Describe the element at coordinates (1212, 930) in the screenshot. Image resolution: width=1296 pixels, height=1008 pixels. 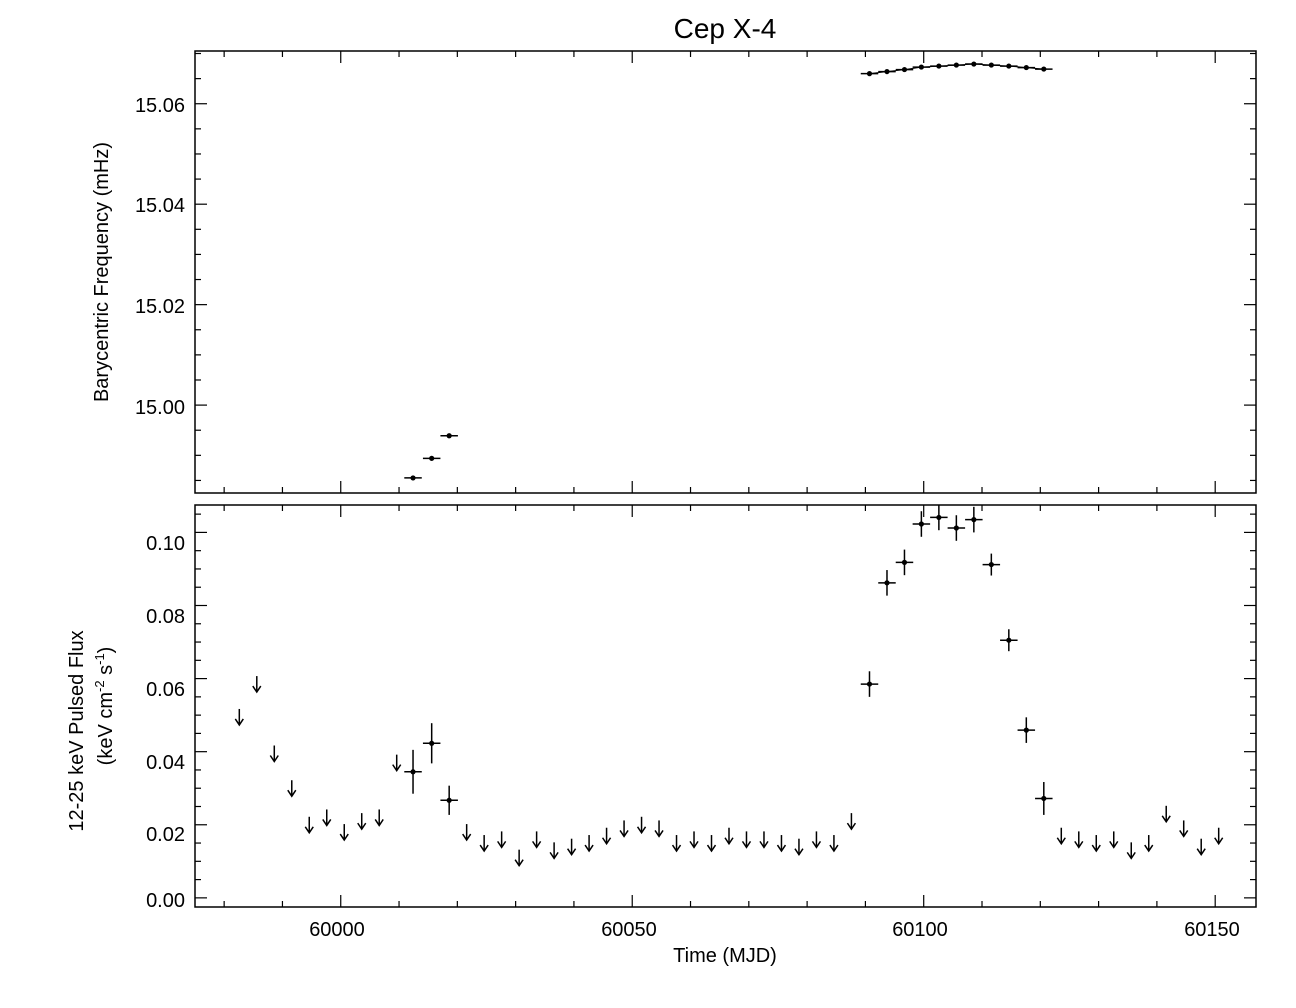
I see `time-x-tick-label: 60150` at that location.